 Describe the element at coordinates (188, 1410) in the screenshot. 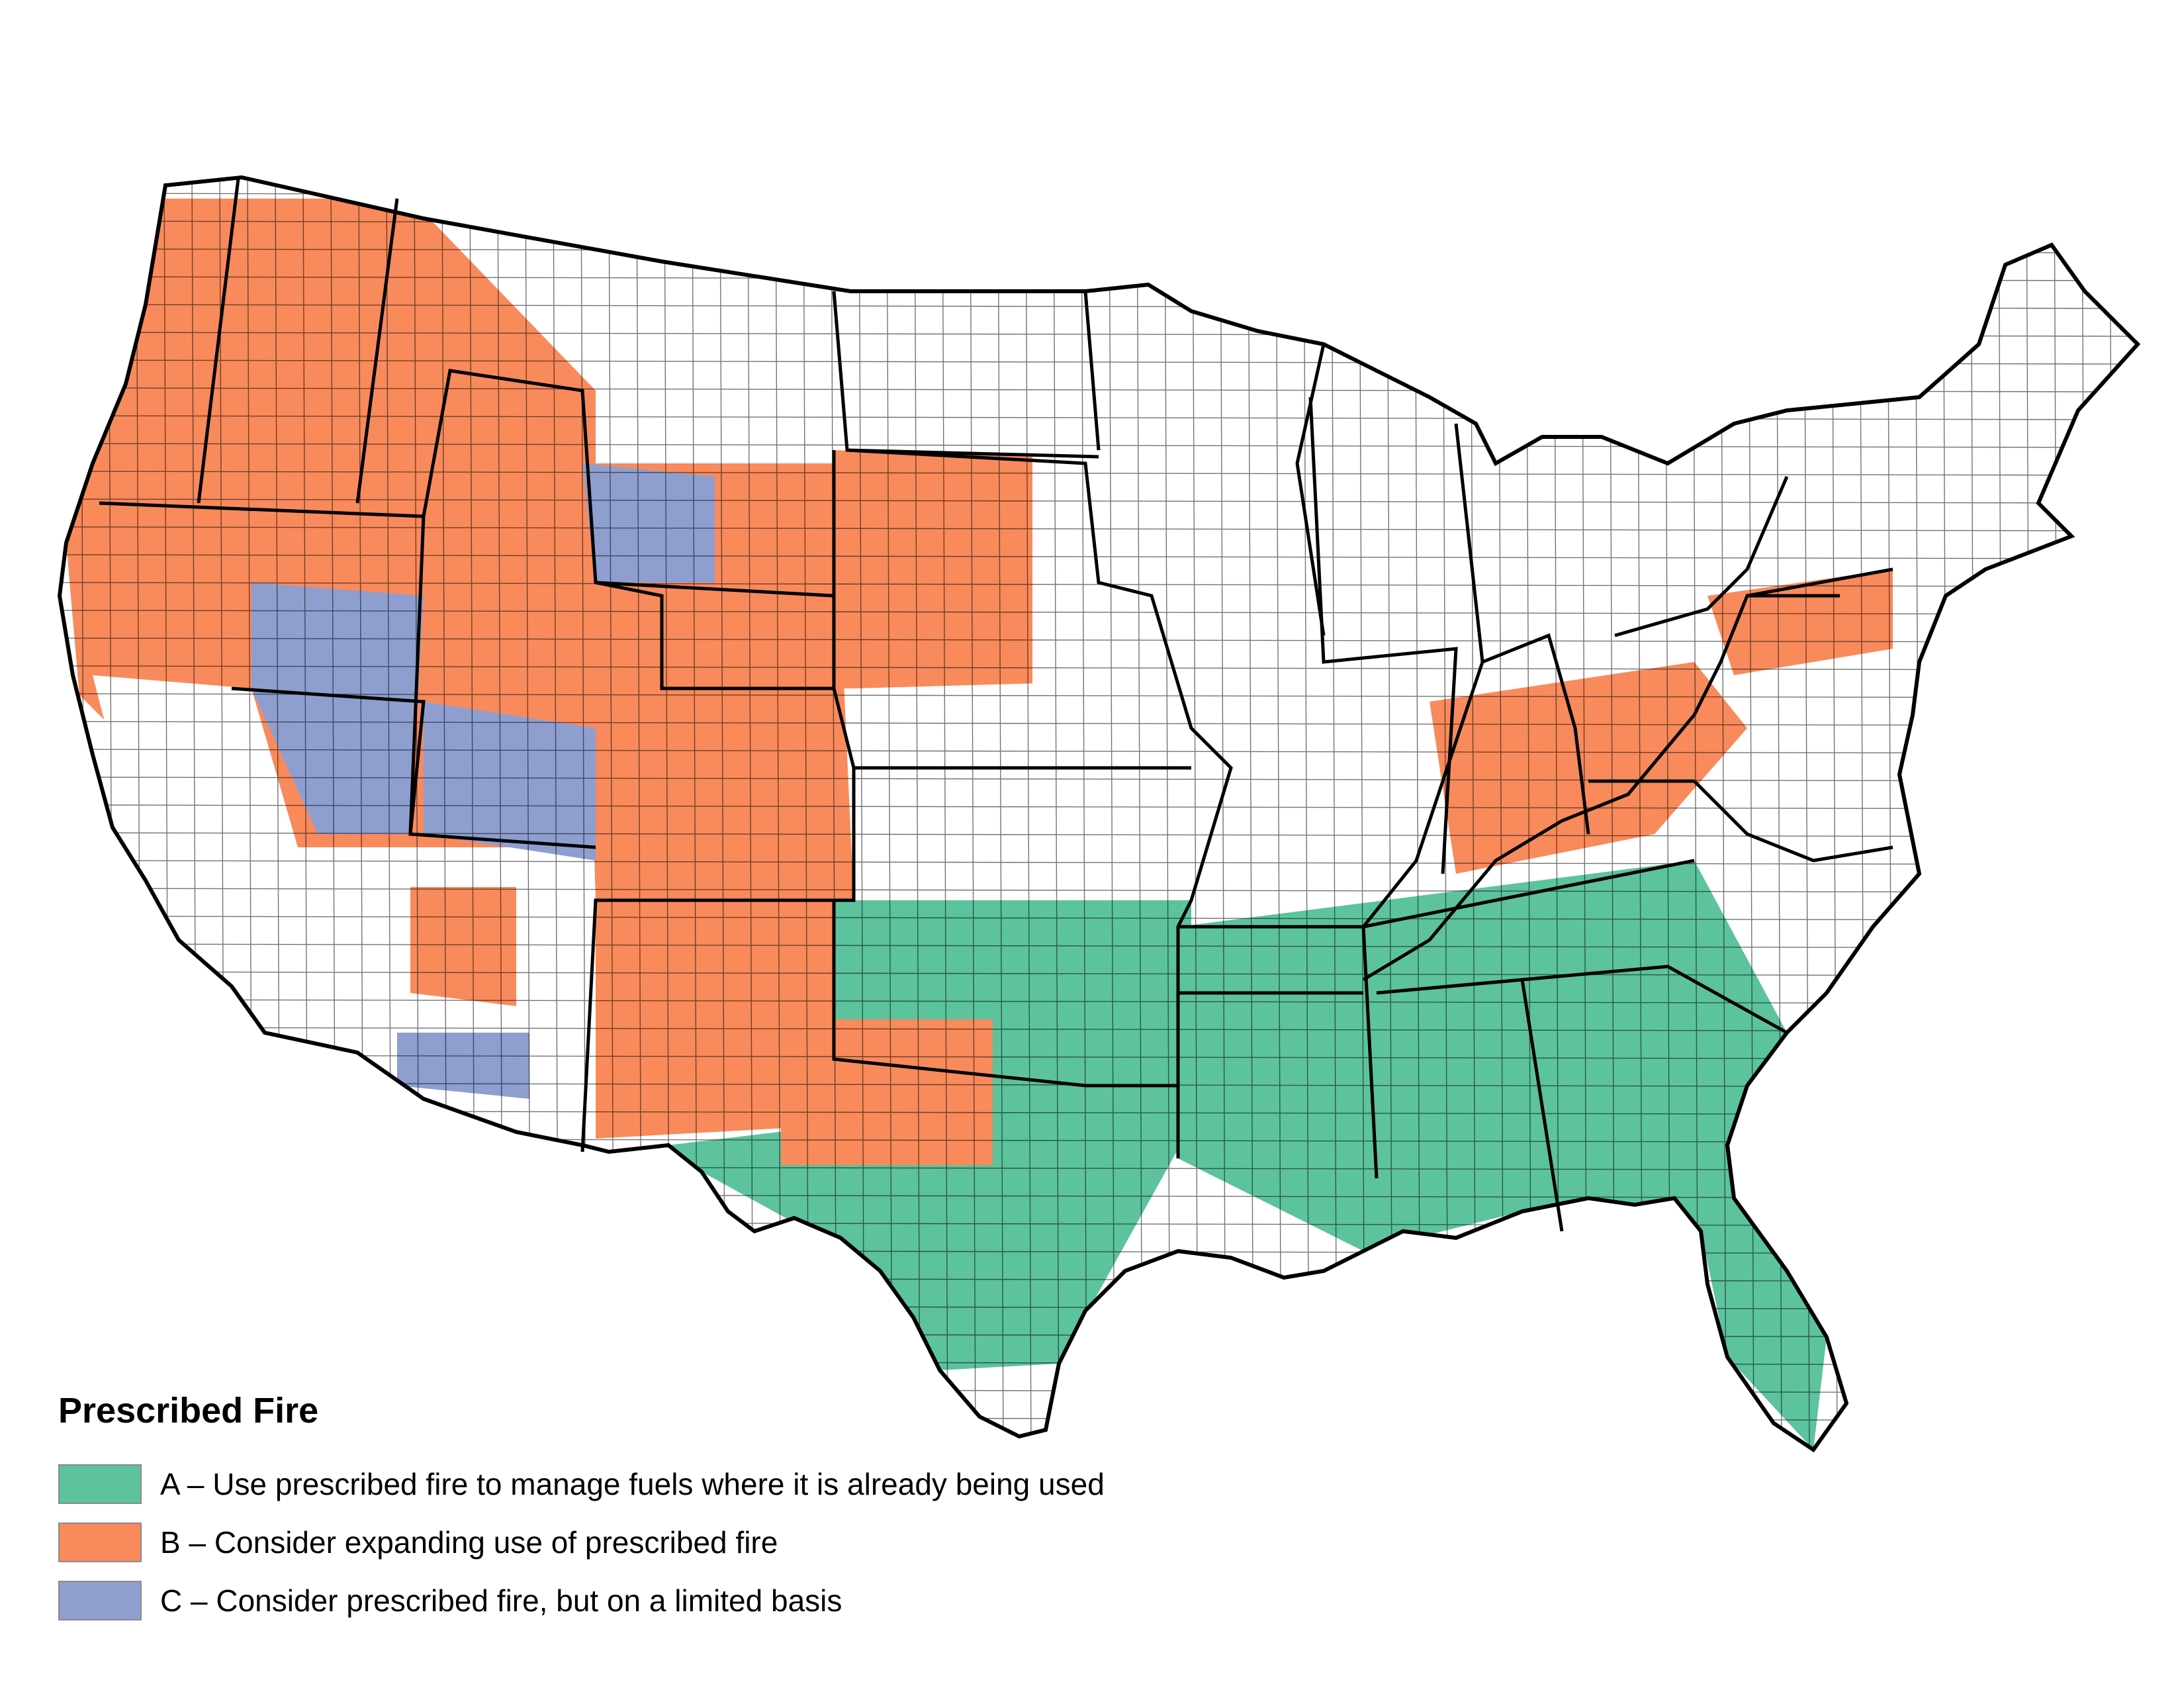

I see `legend-title: Prescribed Fire` at that location.